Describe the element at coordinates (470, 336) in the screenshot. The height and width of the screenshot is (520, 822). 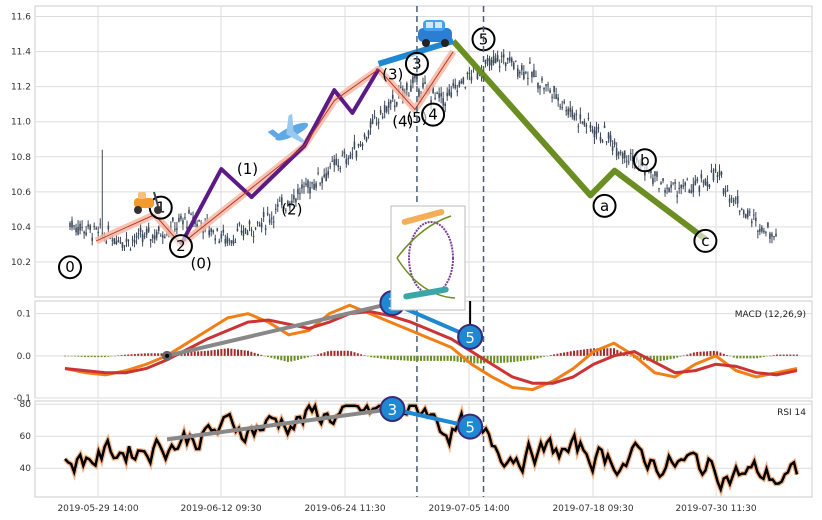
I see `macd-marker-circle` at that location.